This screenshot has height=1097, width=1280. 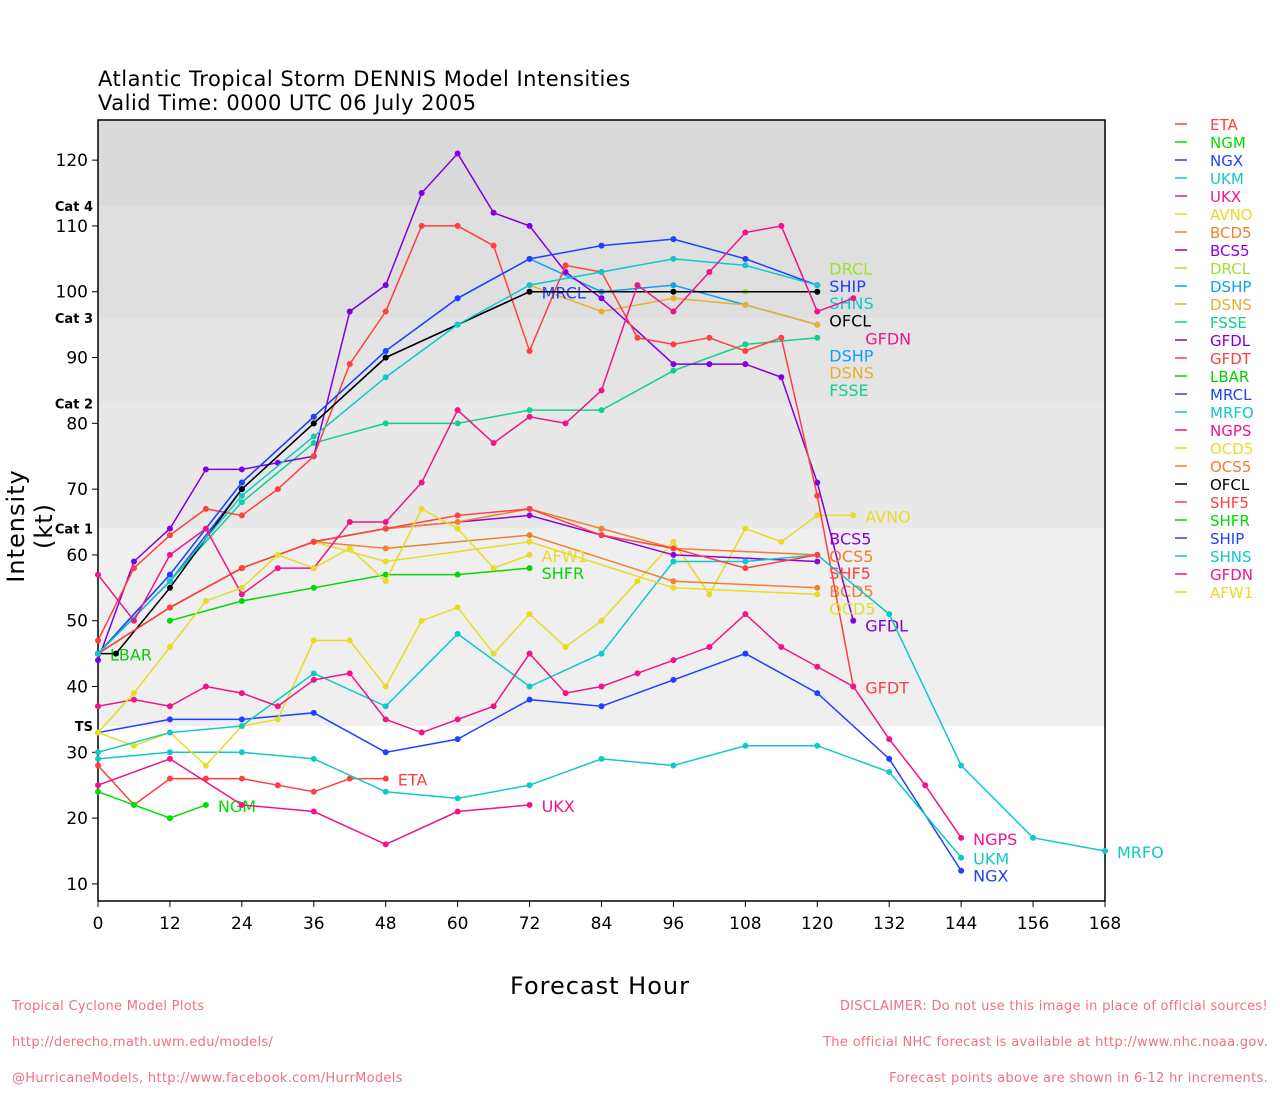 What do you see at coordinates (1230, 521) in the screenshot?
I see `legend-label: SHFR` at bounding box center [1230, 521].